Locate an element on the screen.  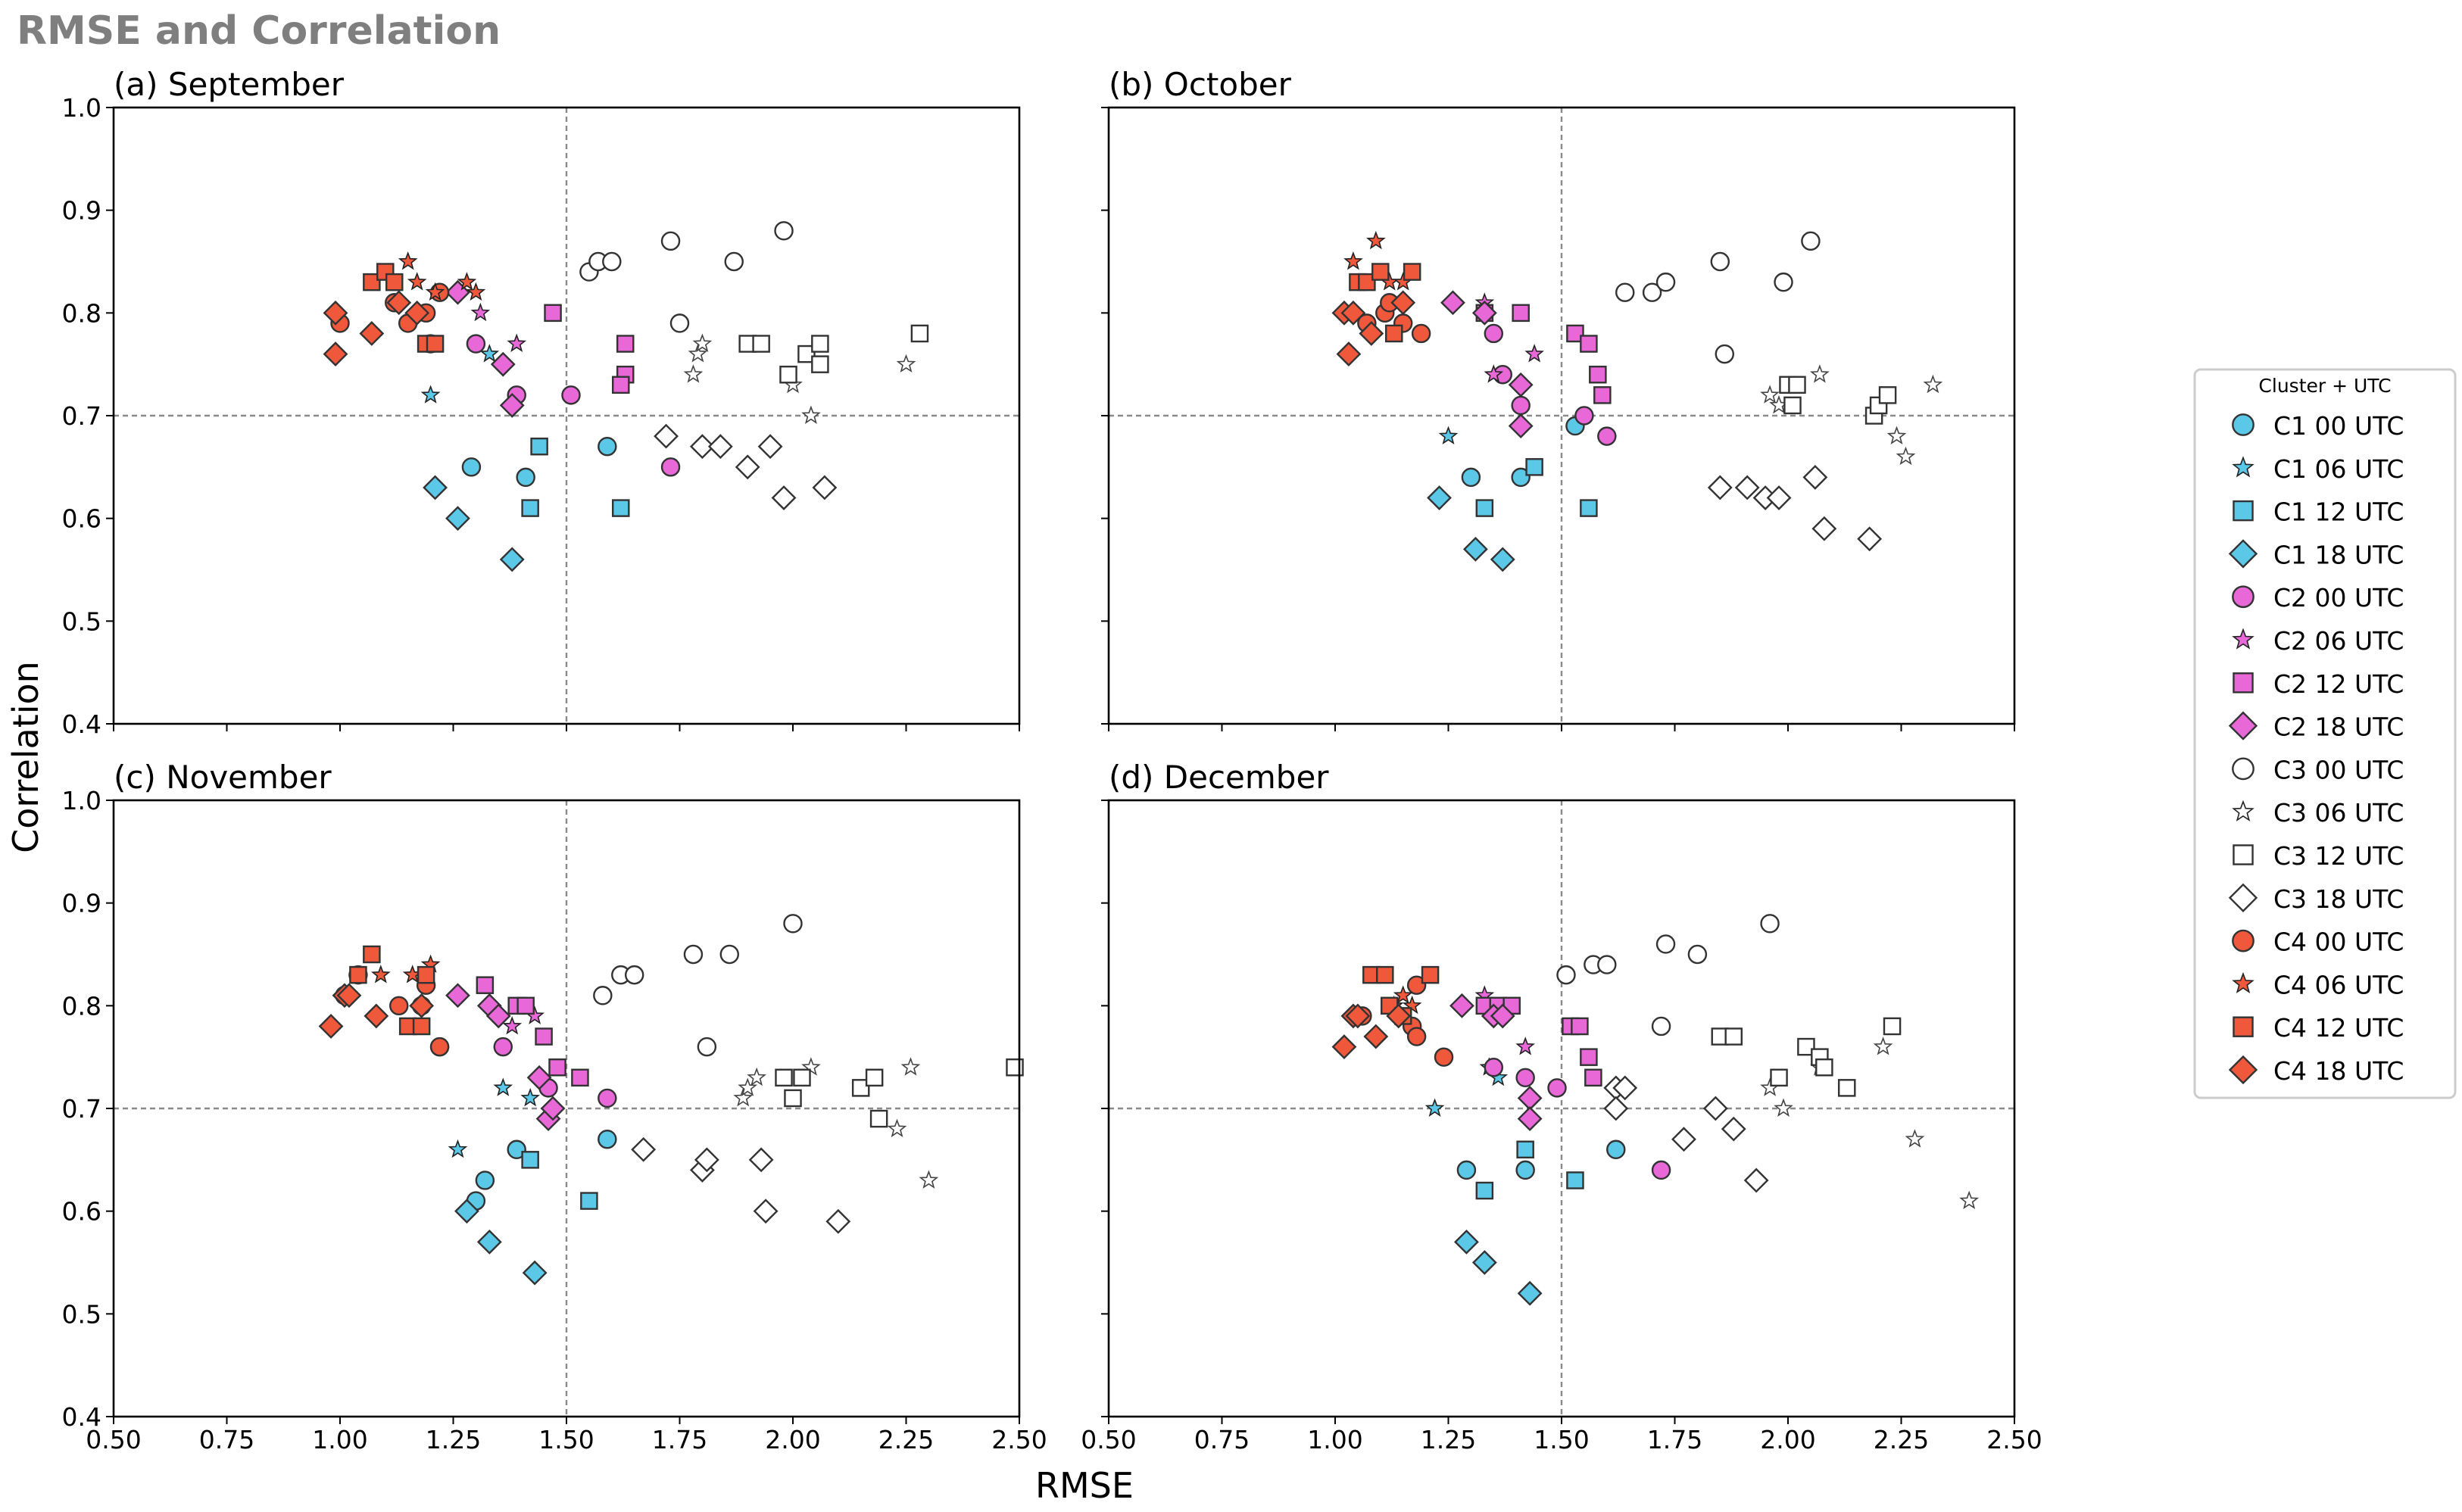
legend-entry-c3-12: C3 12 UTC is located at coordinates (2318, 856).